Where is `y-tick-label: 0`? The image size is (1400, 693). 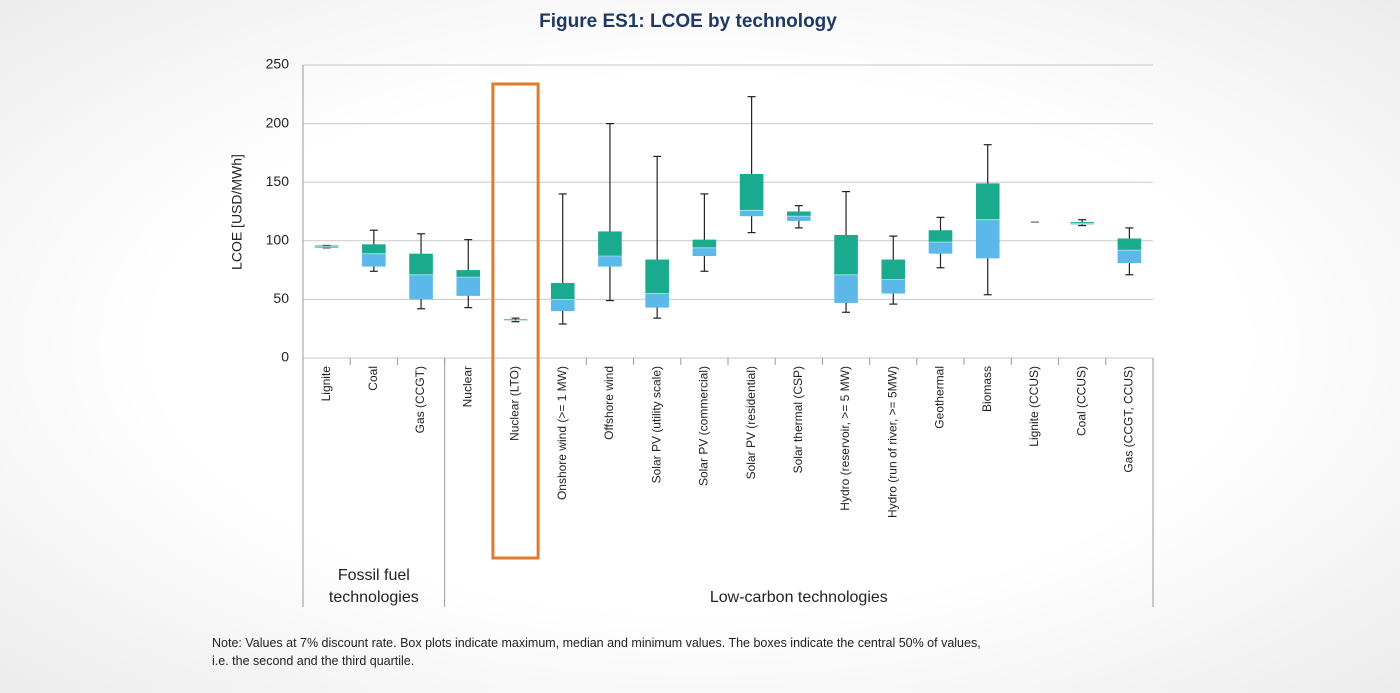
y-tick-label: 0 is located at coordinates (285, 357).